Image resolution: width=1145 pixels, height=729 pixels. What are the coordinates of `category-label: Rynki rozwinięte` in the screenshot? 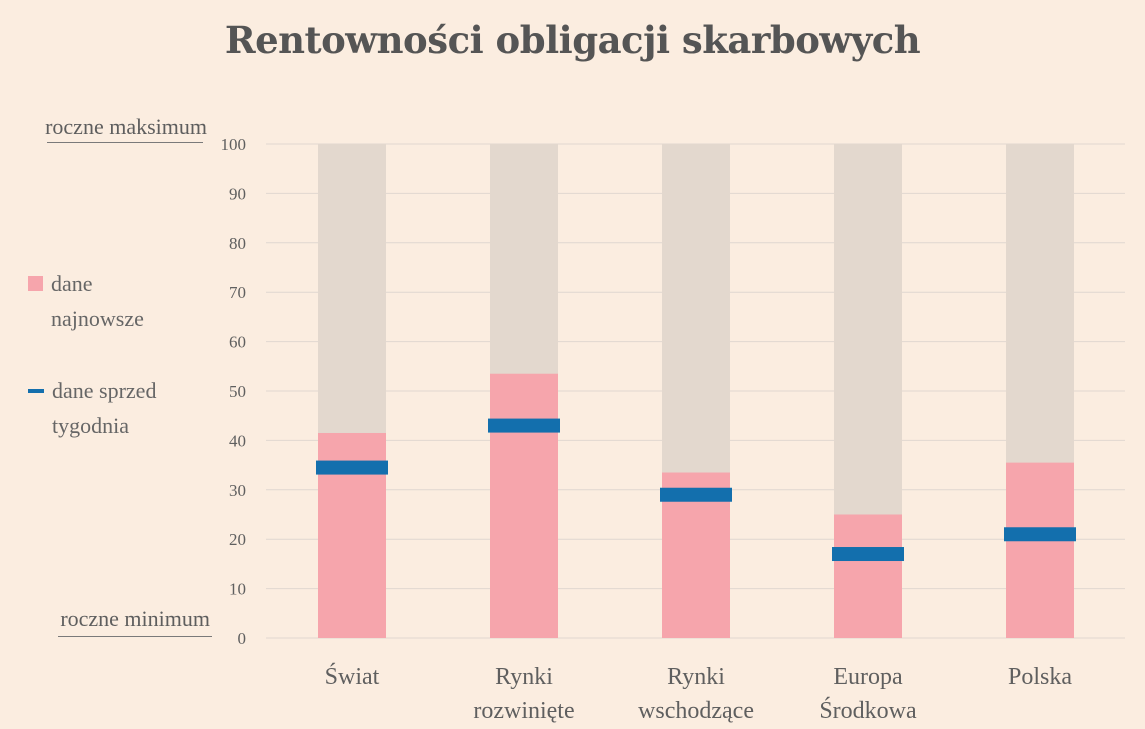 It's located at (523, 694).